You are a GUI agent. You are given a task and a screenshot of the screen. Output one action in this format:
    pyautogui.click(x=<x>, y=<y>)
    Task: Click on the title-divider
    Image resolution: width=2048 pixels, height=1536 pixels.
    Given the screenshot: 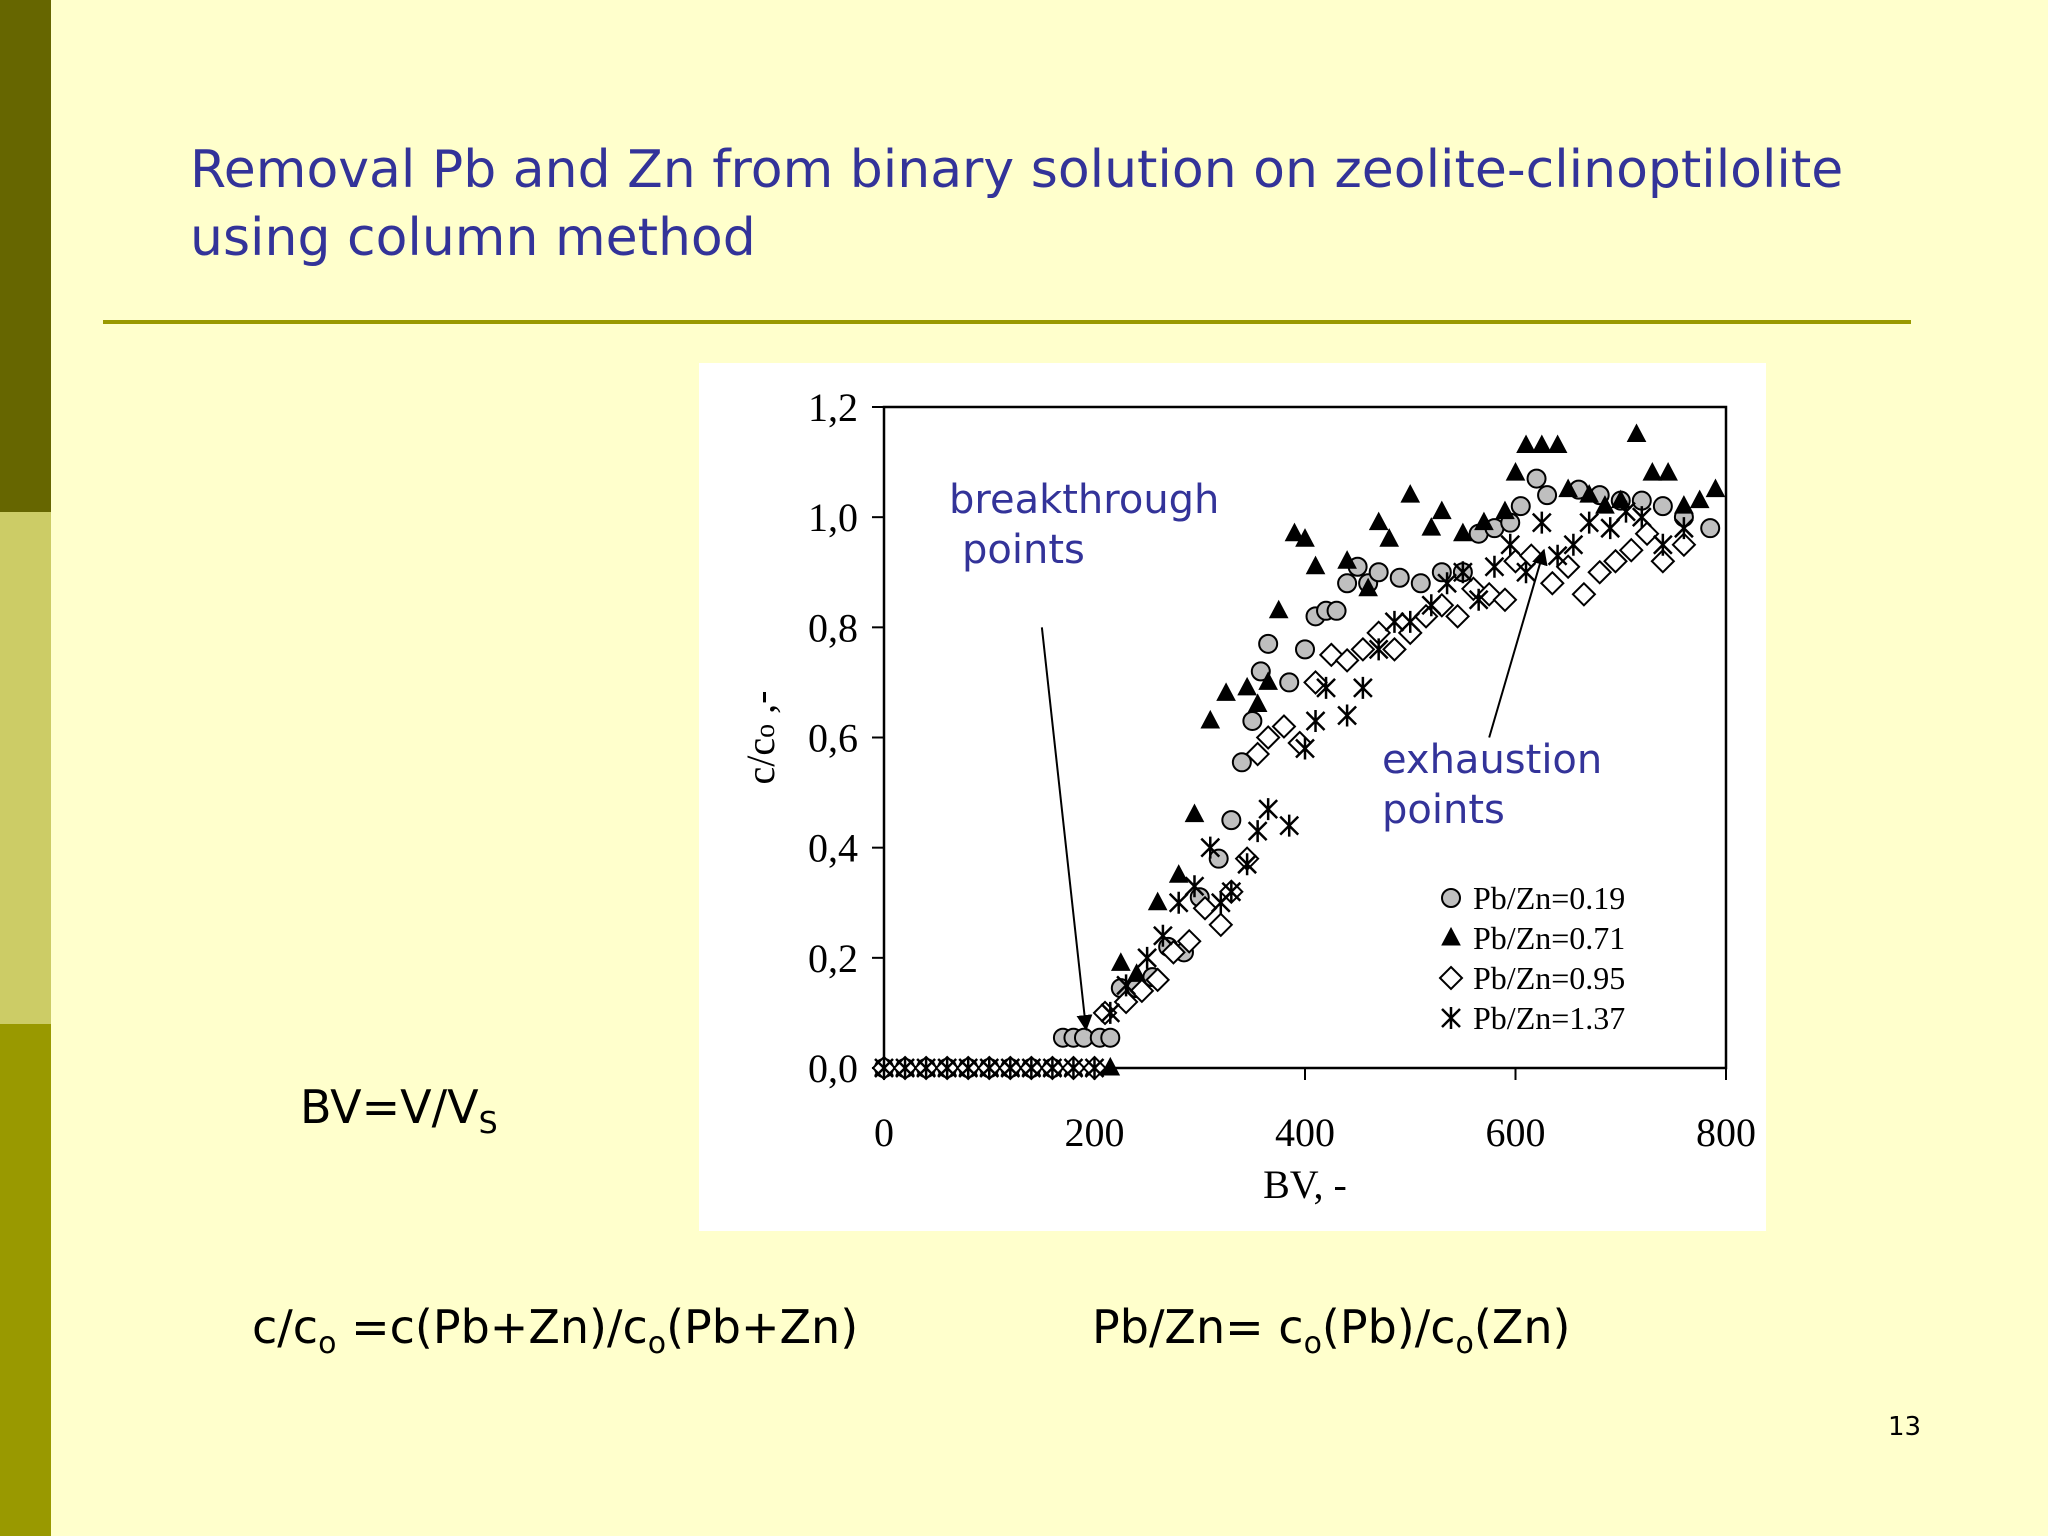 What is the action you would take?
    pyautogui.click(x=1007, y=322)
    